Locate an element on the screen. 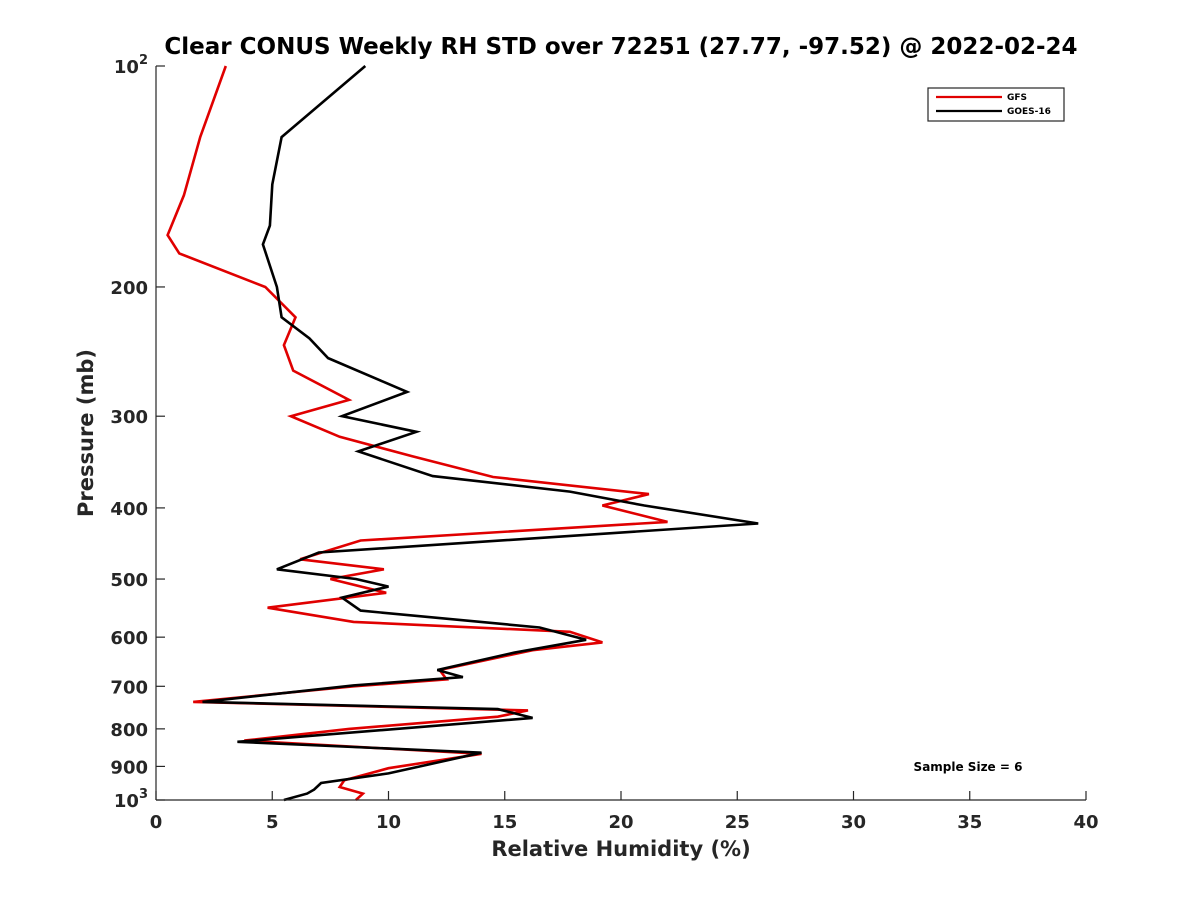 Image resolution: width=1200 pixels, height=900 pixels. x-tick-label: 30 is located at coordinates (853, 822).